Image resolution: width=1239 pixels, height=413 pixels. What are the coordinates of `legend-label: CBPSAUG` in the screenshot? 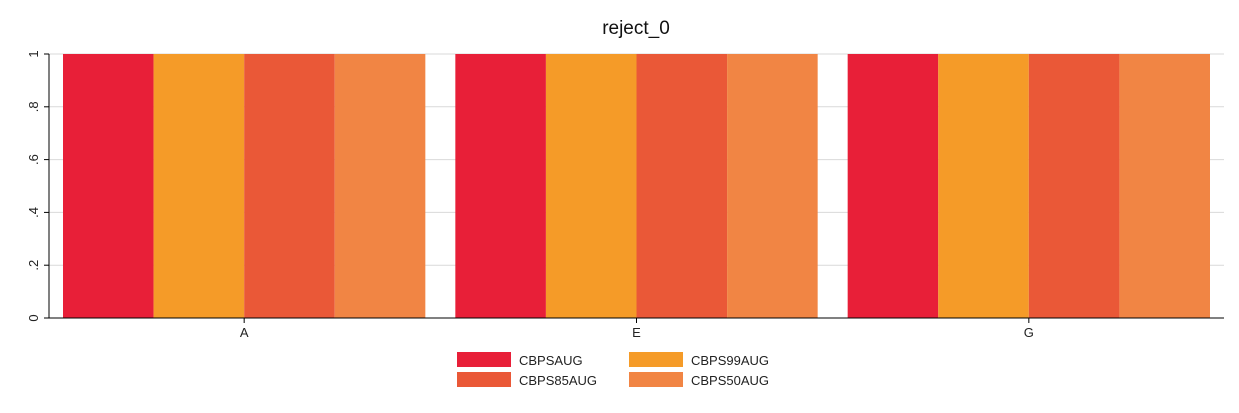 It's located at (551, 360).